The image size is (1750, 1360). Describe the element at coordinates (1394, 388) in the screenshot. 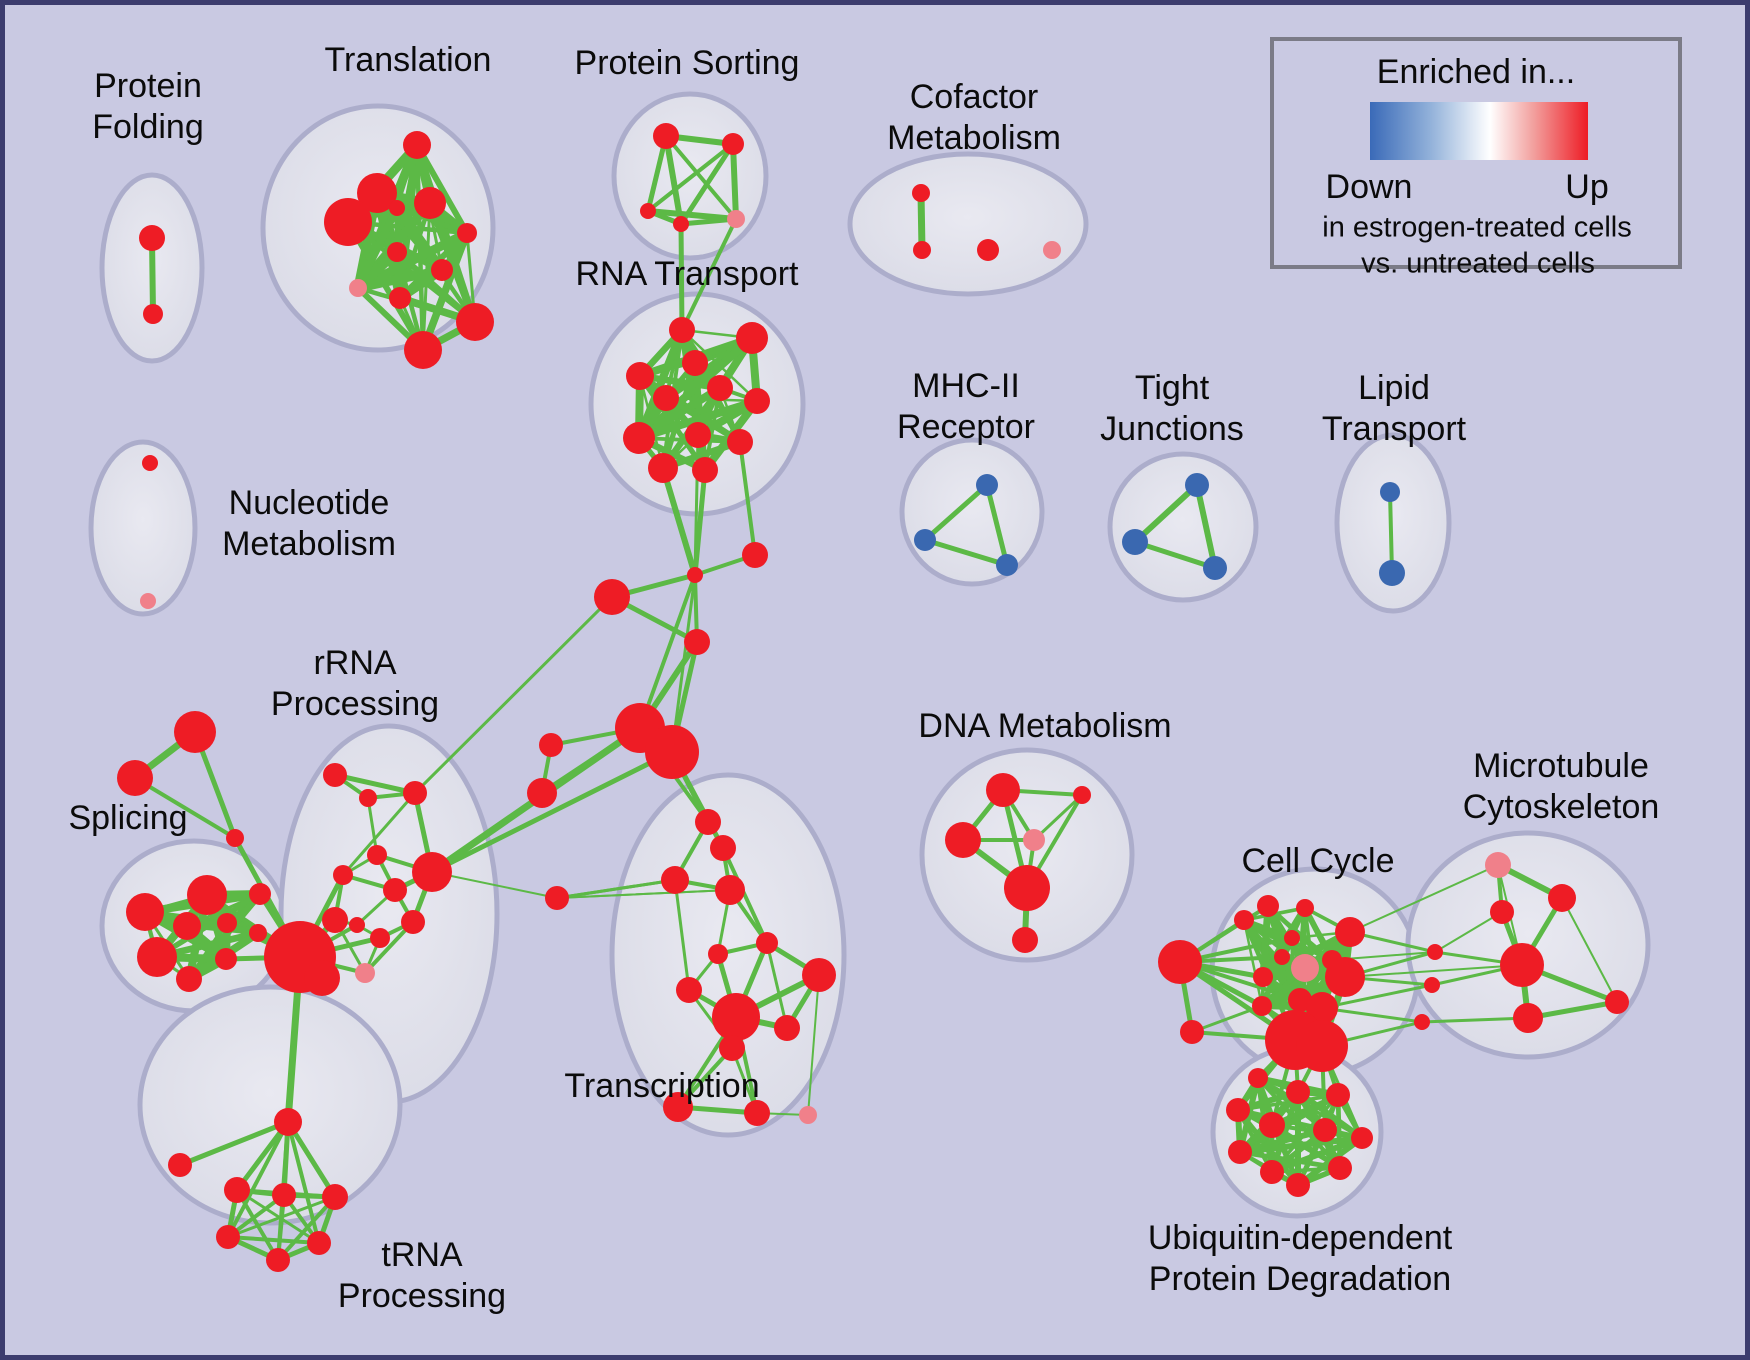

I see `cluster-label-lt: Lipid` at that location.